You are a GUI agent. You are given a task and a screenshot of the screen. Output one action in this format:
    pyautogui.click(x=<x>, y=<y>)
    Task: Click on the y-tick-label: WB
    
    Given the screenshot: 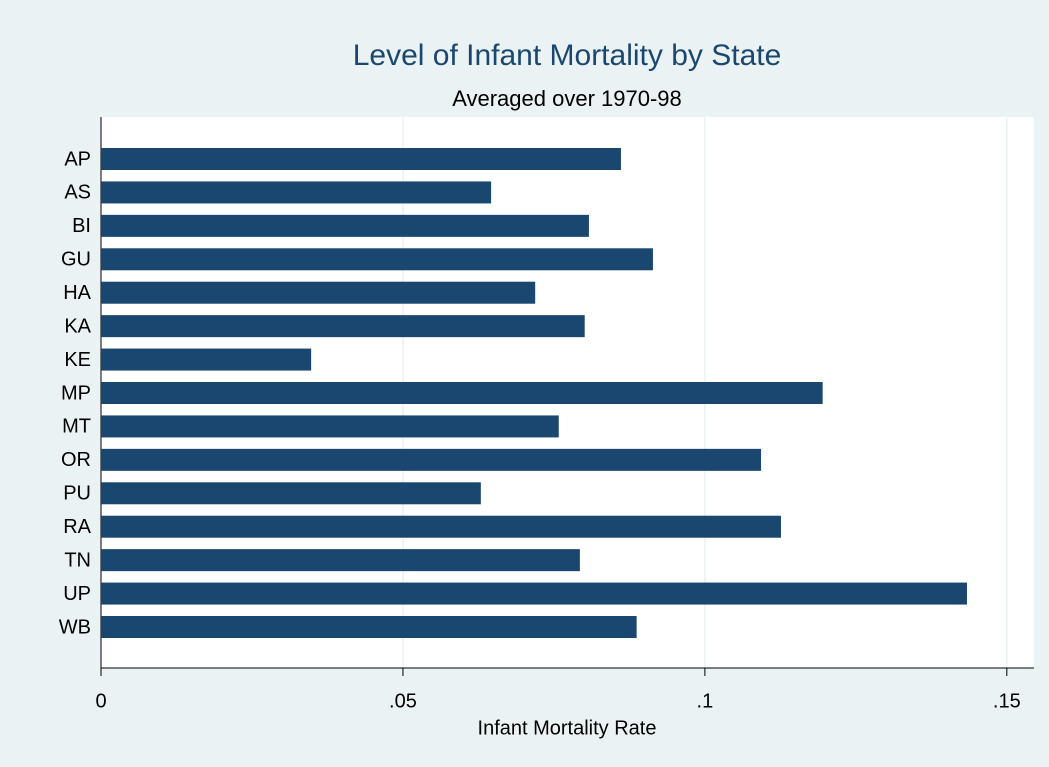 What is the action you would take?
    pyautogui.click(x=75, y=627)
    